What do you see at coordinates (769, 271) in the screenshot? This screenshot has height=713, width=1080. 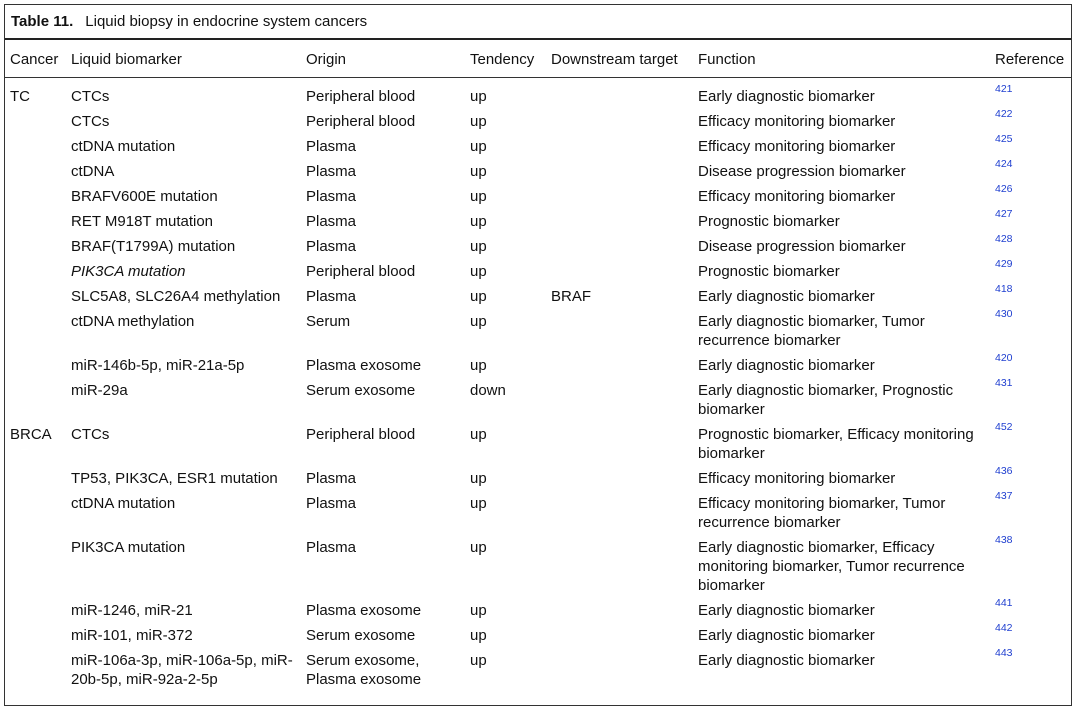 I see `function: Prognostic biomarker` at bounding box center [769, 271].